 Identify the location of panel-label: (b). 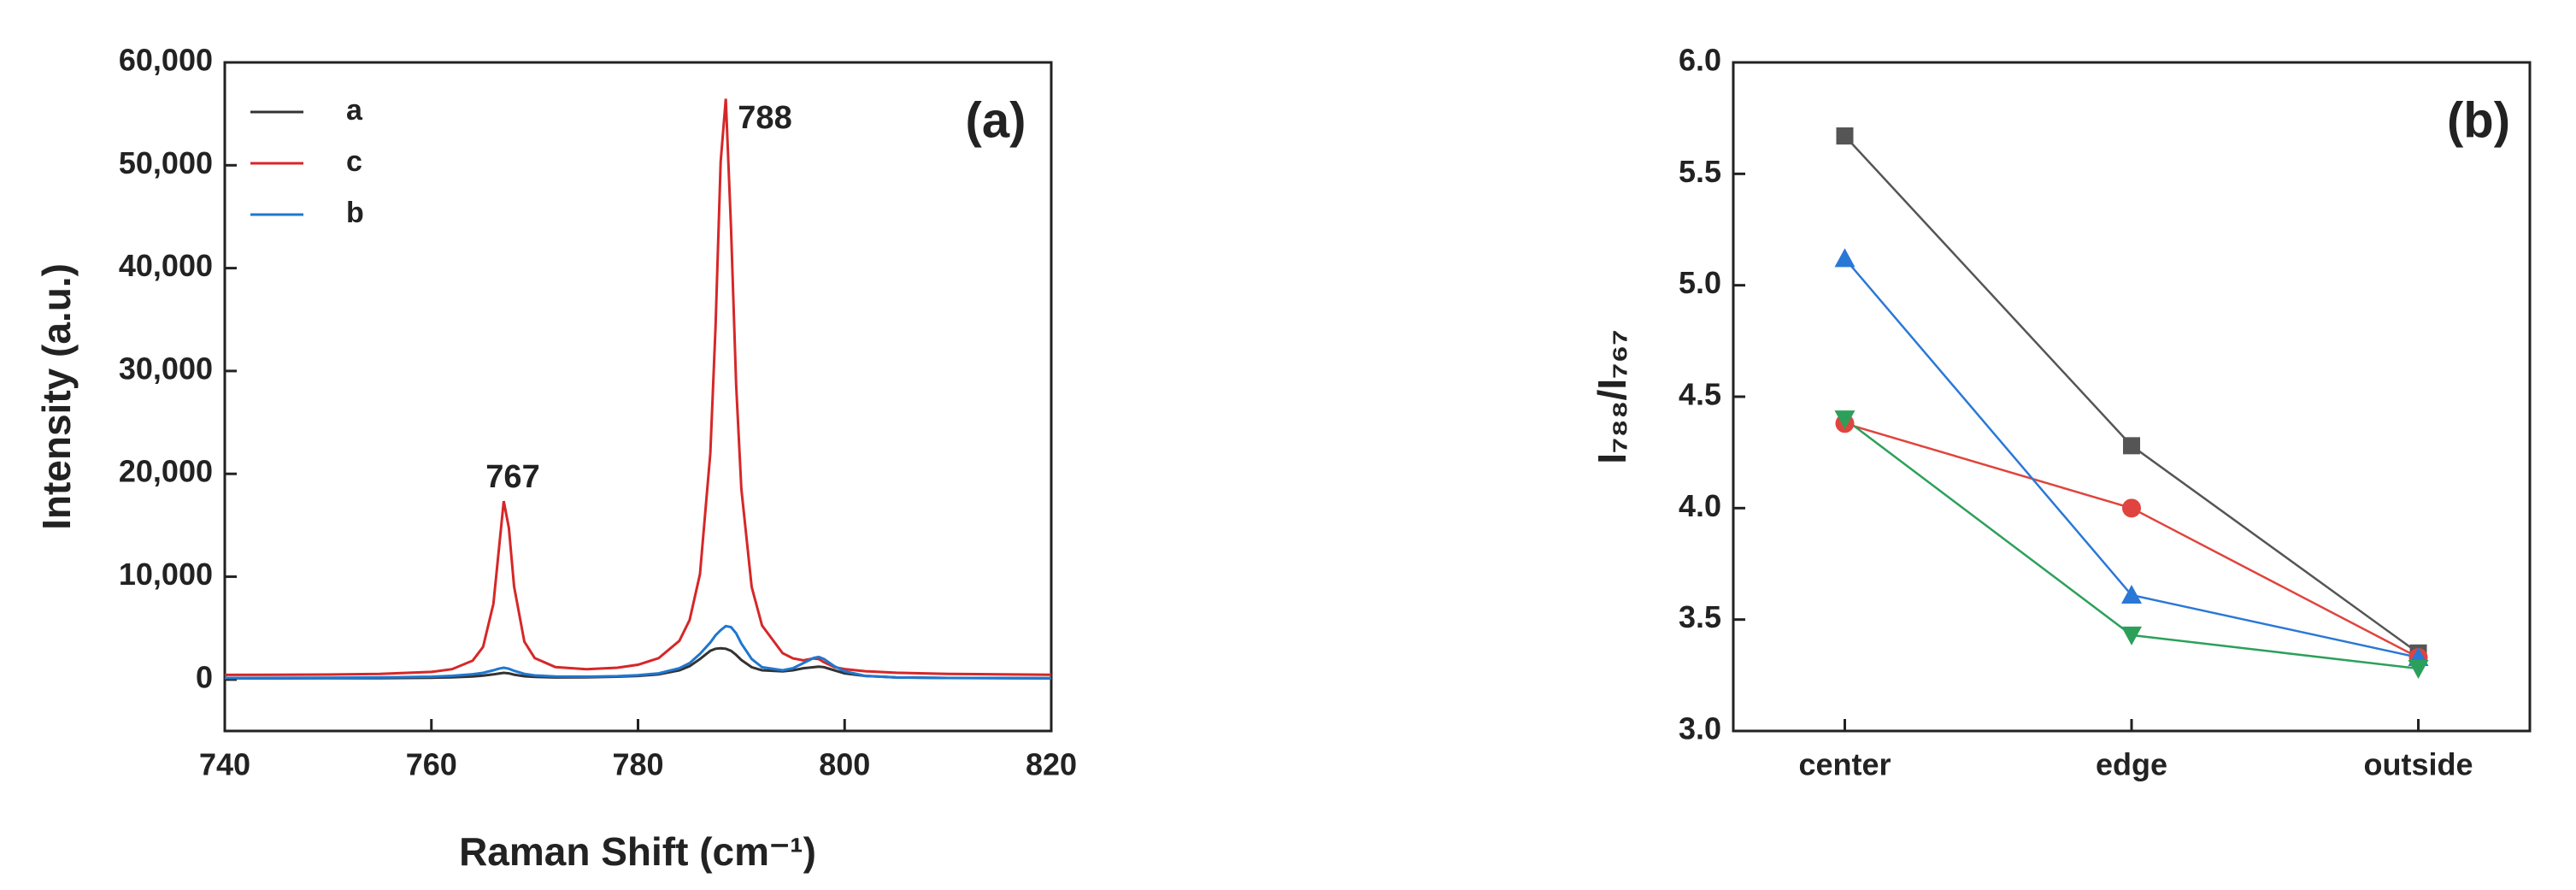
(2478, 120).